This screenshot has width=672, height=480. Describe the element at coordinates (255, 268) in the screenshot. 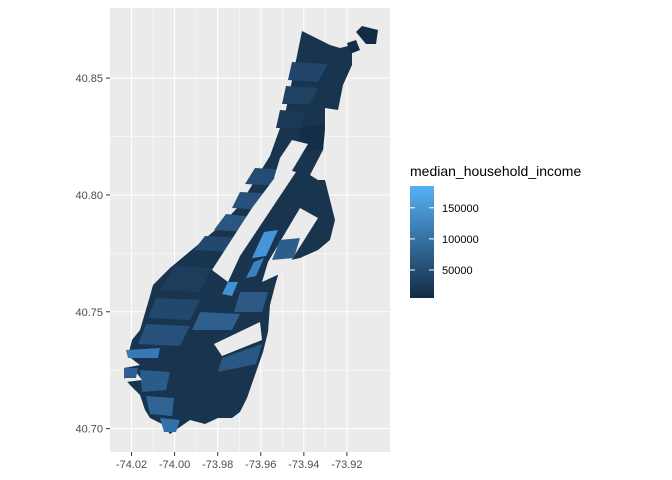

I see `tract-ues2` at that location.